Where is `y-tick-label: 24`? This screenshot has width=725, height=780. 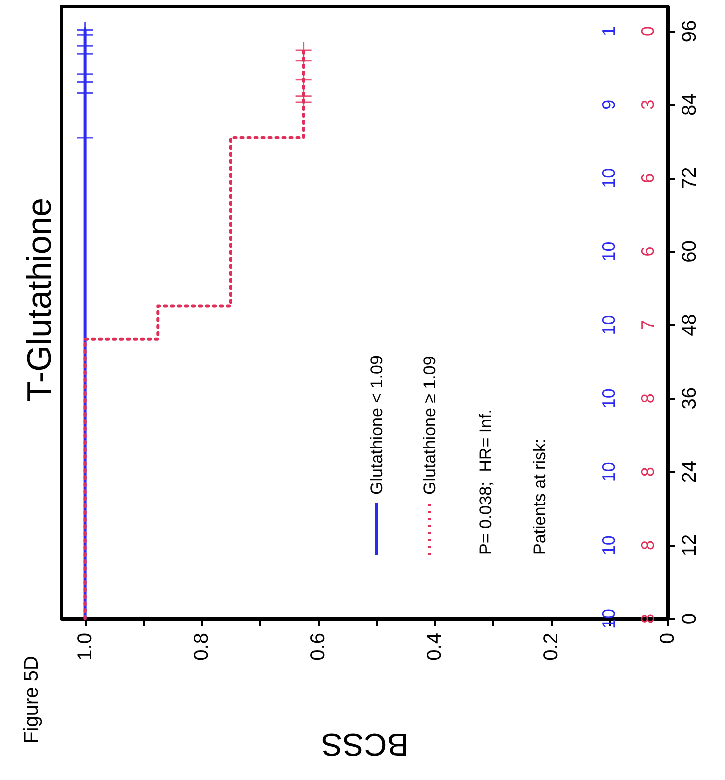
y-tick-label: 24 is located at coordinates (690, 472).